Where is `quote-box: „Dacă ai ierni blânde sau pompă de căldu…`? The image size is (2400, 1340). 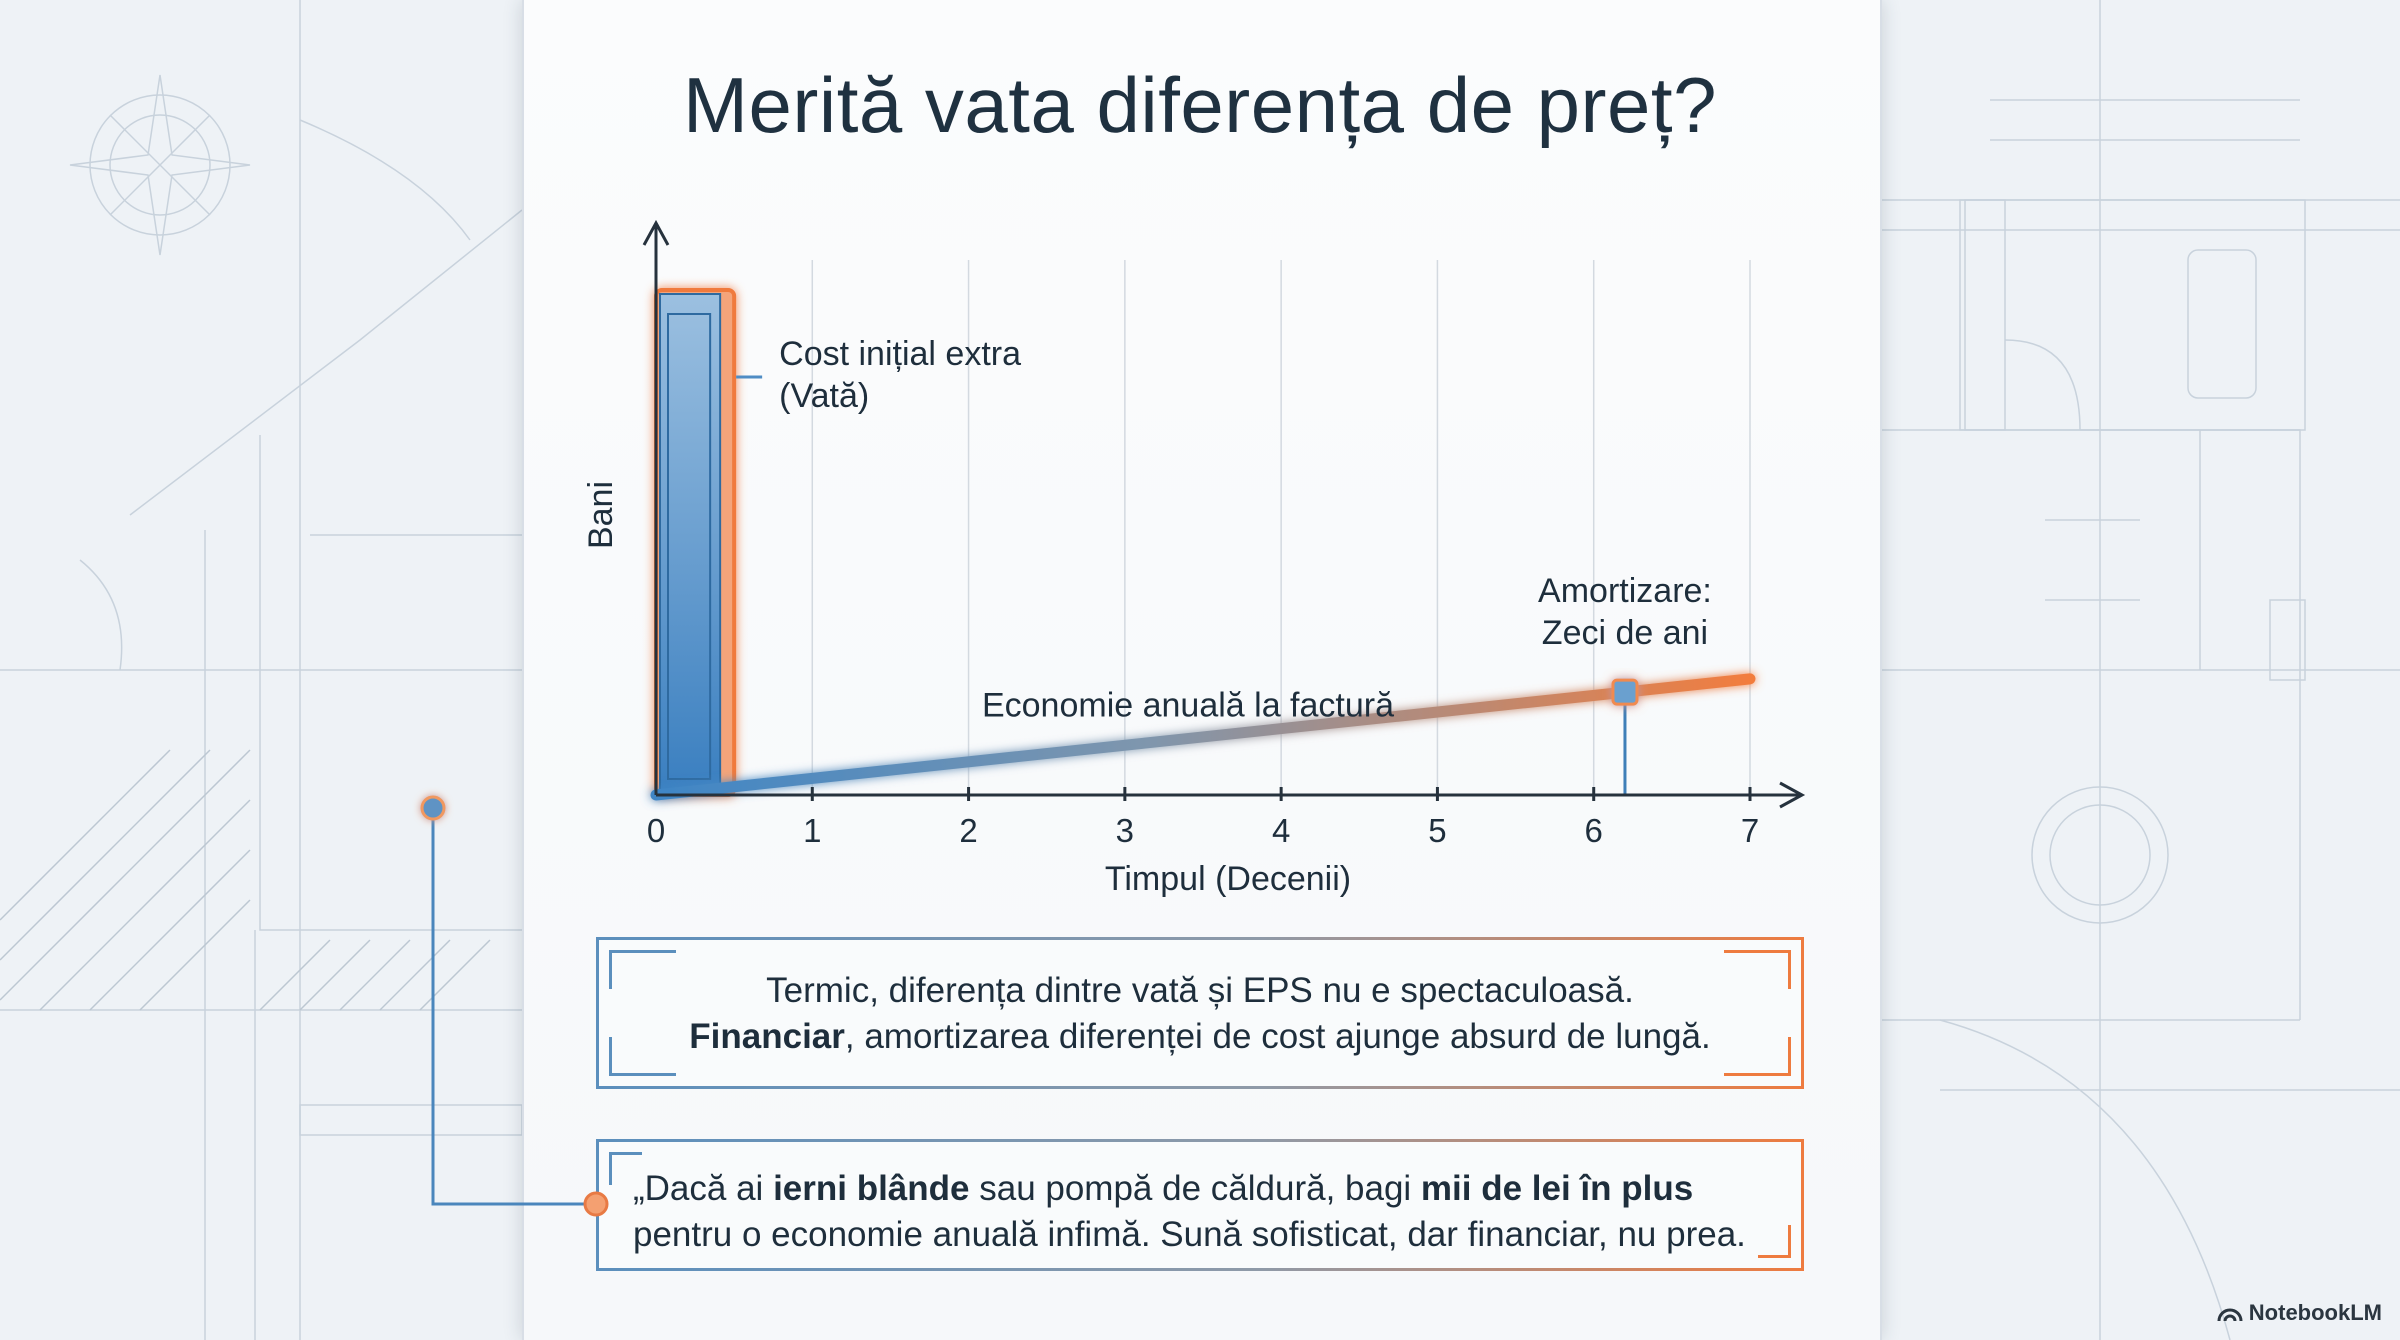 quote-box: „Dacă ai ierni blânde sau pompă de căldu… is located at coordinates (1200, 1205).